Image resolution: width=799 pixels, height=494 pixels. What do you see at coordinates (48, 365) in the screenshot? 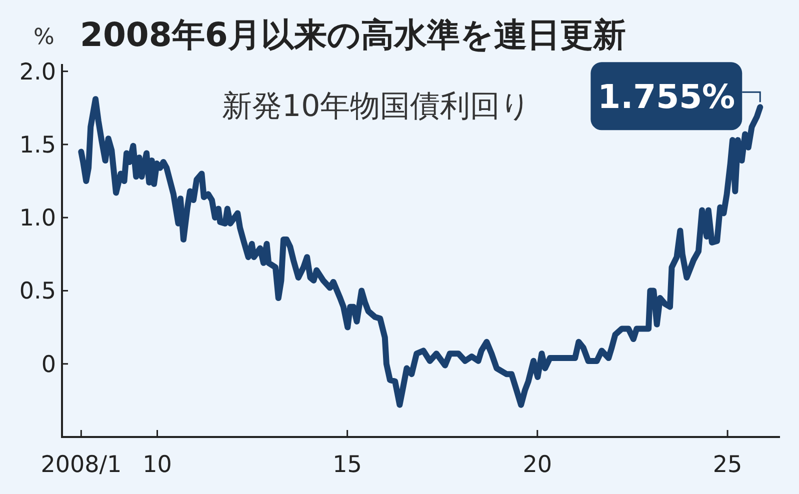
I see `y-tick-label: 0` at bounding box center [48, 365].